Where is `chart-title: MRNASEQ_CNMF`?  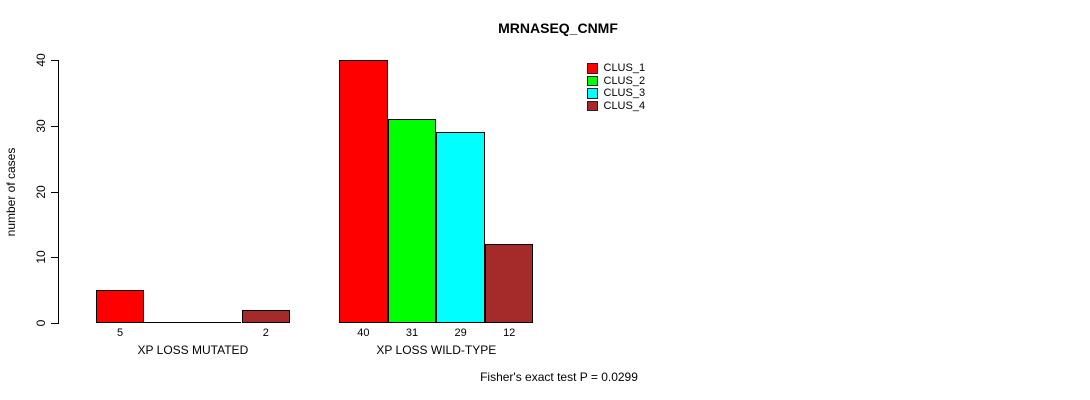
chart-title: MRNASEQ_CNMF is located at coordinates (558, 28).